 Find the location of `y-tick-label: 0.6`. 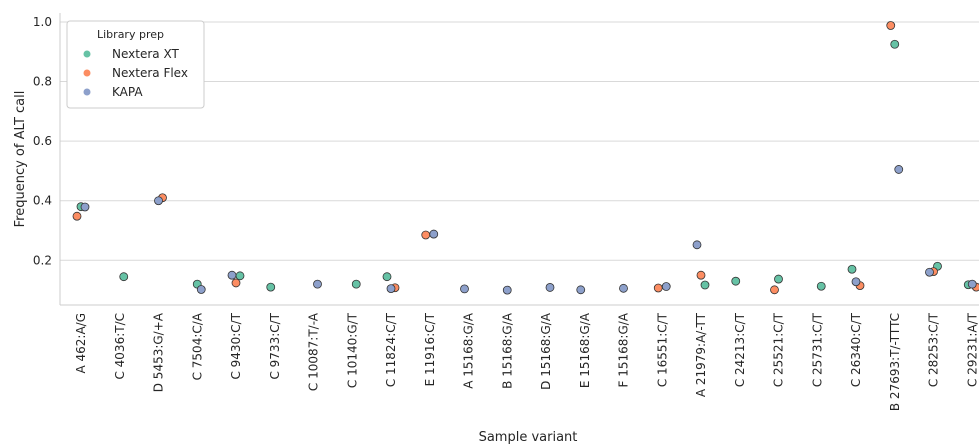

y-tick-label: 0.6 is located at coordinates (42, 141).